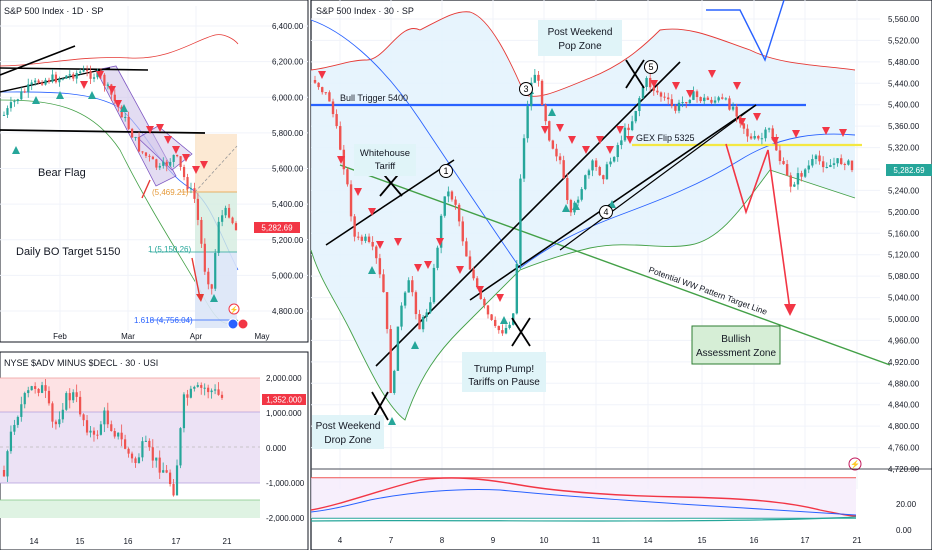 The image size is (932, 550). What do you see at coordinates (80, 541) in the screenshot?
I see `breadth-time-axis-tick: 15` at bounding box center [80, 541].